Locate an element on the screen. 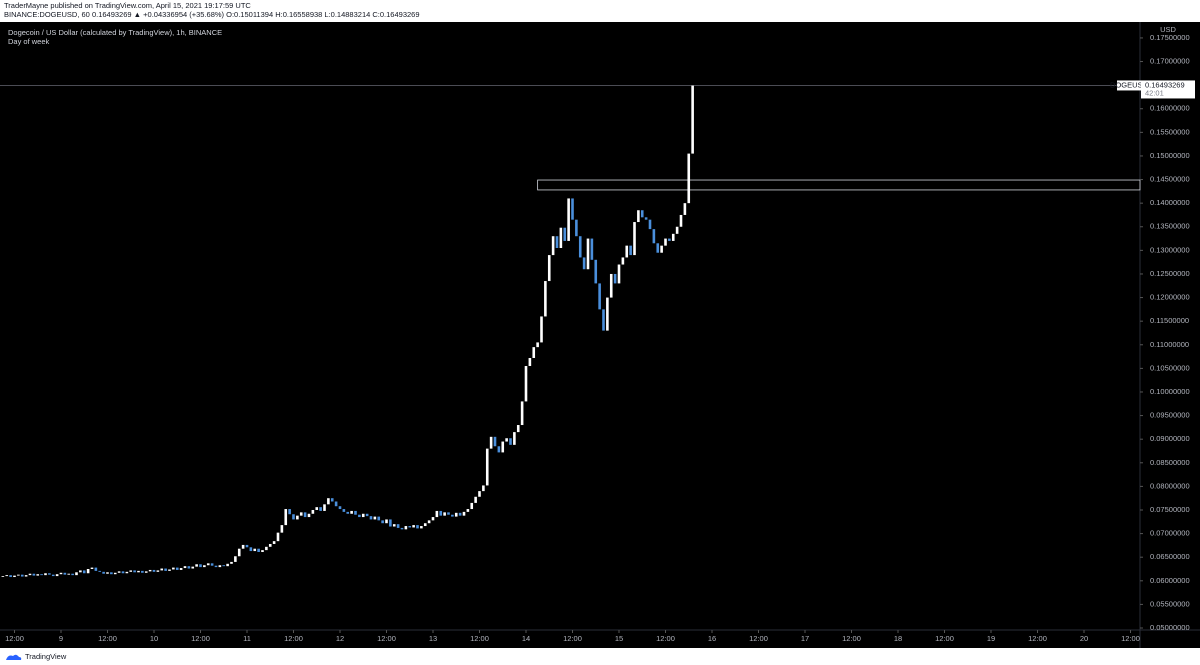  y-tick-label: 0.06500000 is located at coordinates (1170, 556).